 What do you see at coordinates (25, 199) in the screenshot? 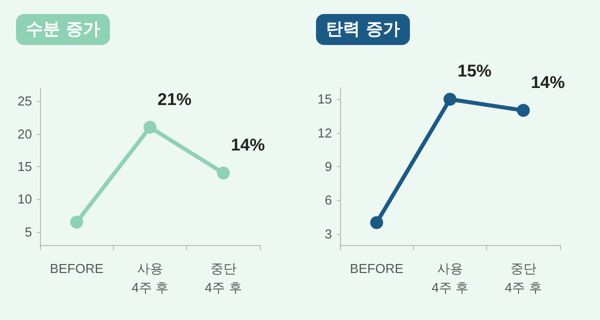
I see `y-tick-label: 10` at bounding box center [25, 199].